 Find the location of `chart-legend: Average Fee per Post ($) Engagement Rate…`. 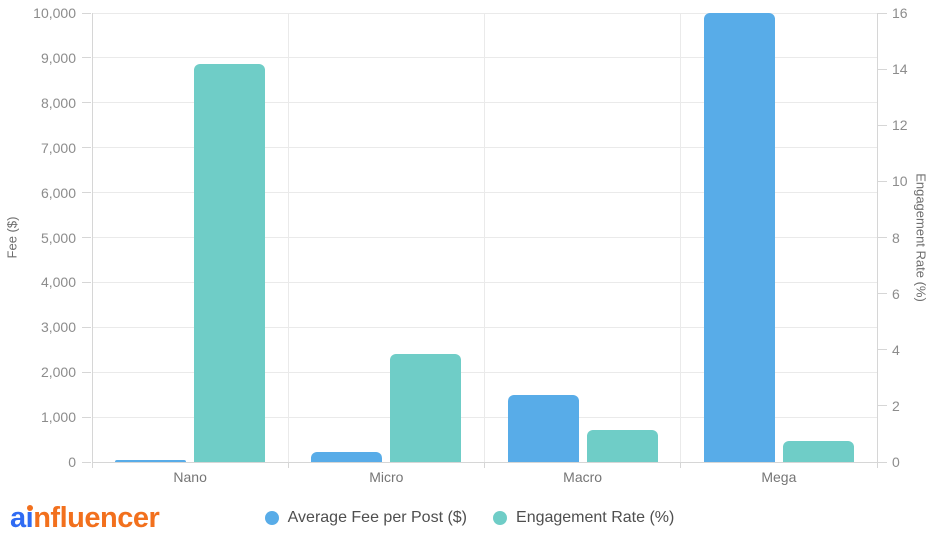

chart-legend: Average Fee per Post ($) Engagement Rate… is located at coordinates (469, 518).